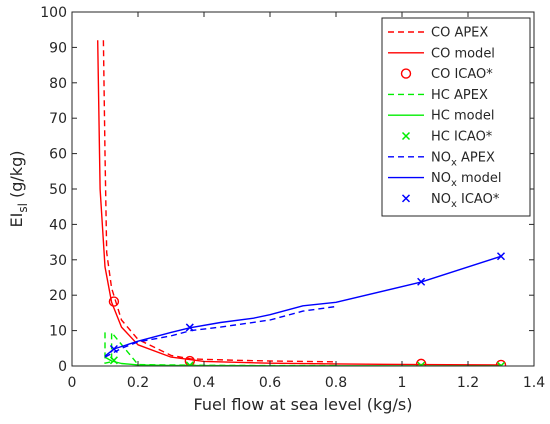 This screenshot has width=550, height=424. I want to click on legend-entry: HC model, so click(441, 116).